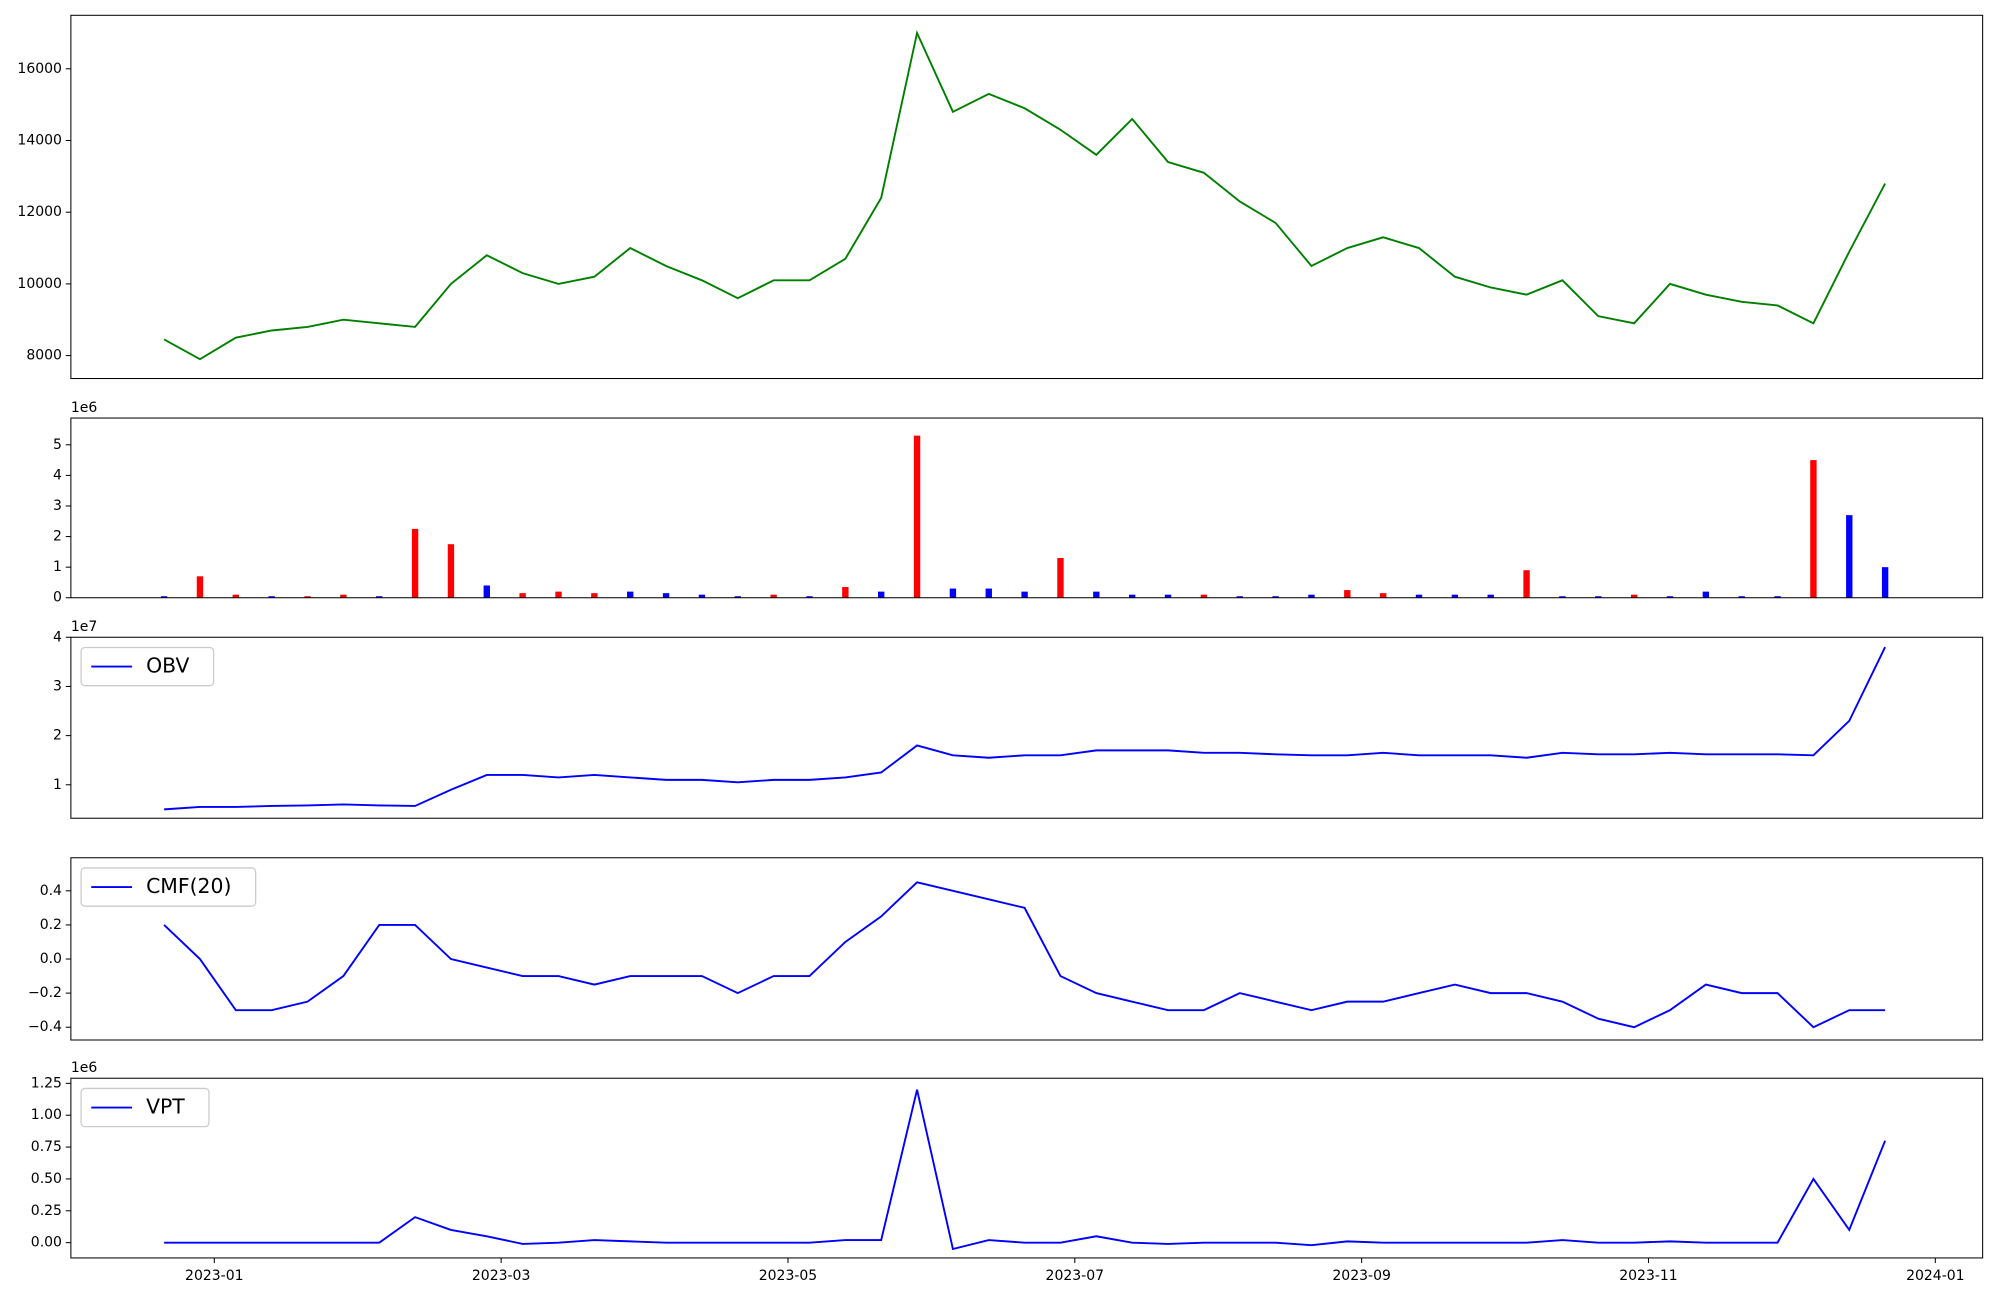  What do you see at coordinates (1075, 1276) in the screenshot?
I see `x-tick-label: 2023-07` at bounding box center [1075, 1276].